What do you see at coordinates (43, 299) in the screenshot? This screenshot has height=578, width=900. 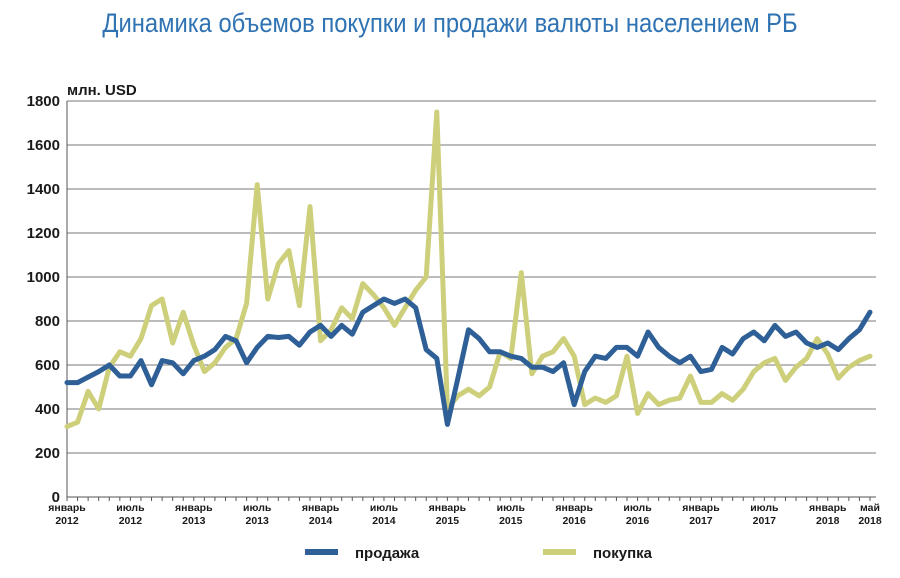 I see `y-axis-ticks: 0 200 400 600 800 1000 1200 1400 1600 1800` at bounding box center [43, 299].